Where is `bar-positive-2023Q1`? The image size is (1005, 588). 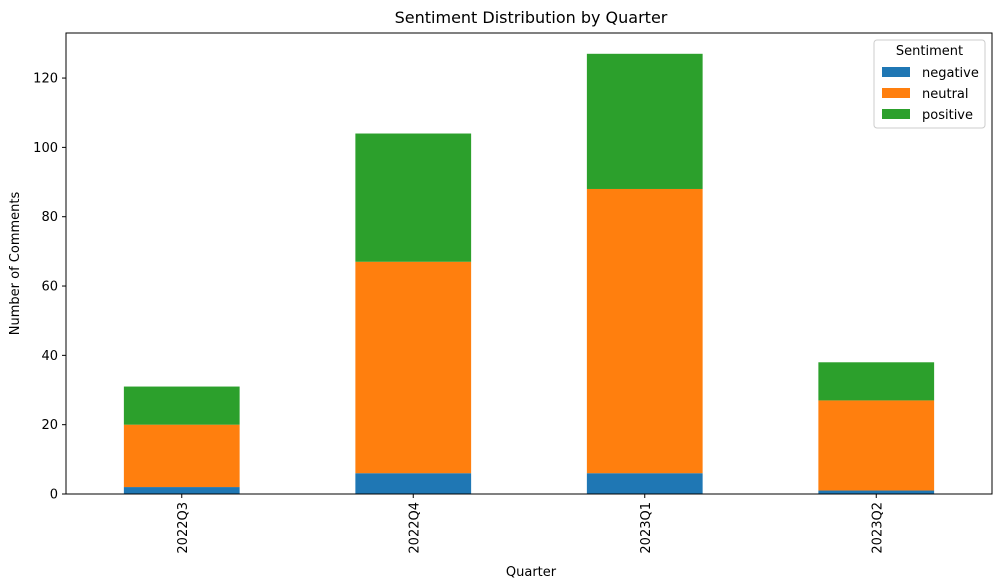
bar-positive-2023Q1 is located at coordinates (644, 121).